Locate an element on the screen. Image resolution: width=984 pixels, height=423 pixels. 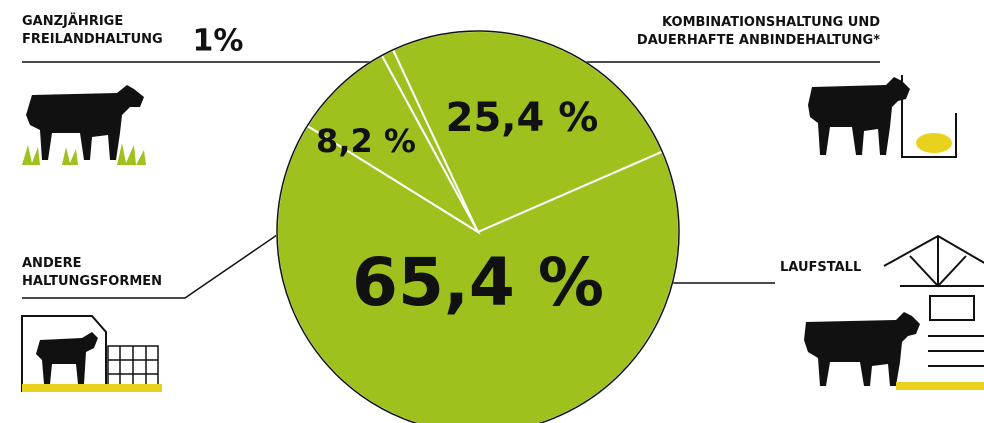
value-label: 8,2 % is located at coordinates (366, 141).